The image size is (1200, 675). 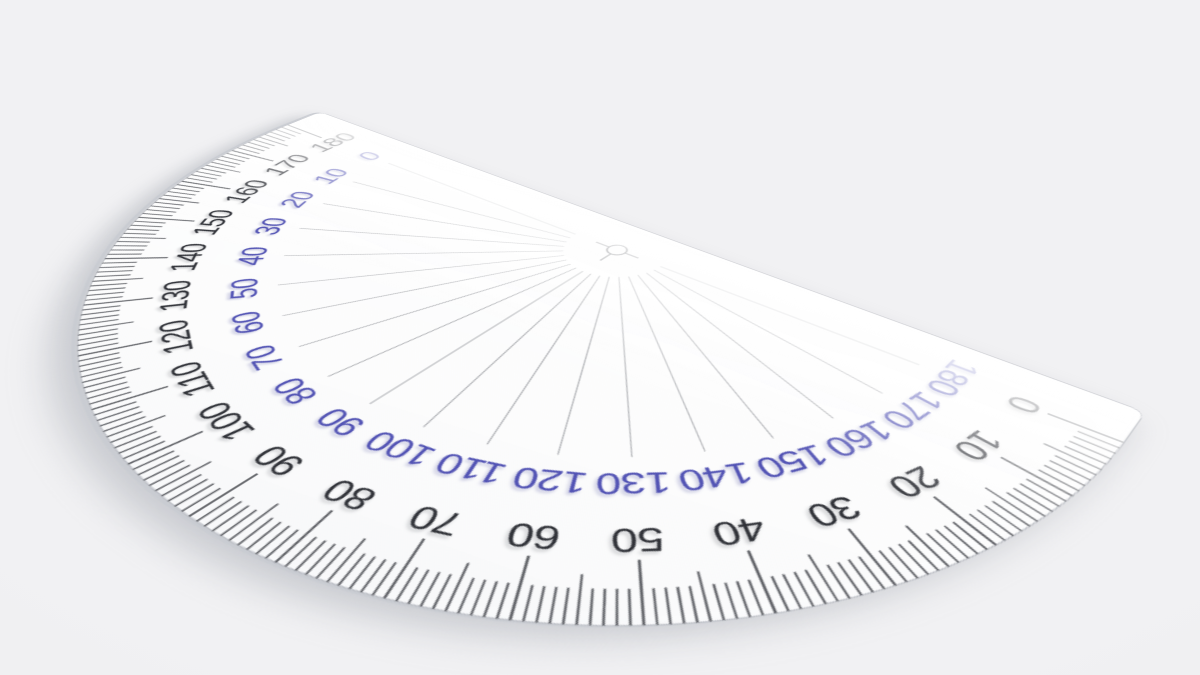 I want to click on outer-scale-label: 130, so click(x=176, y=296).